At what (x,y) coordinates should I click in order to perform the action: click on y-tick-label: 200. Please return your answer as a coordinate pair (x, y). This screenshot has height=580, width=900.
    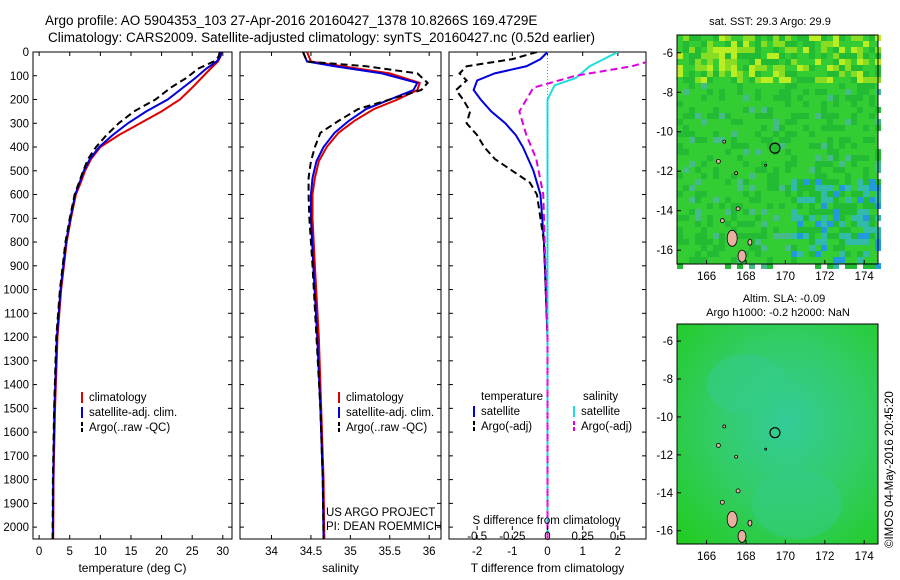
    Looking at the image, I should click on (19, 101).